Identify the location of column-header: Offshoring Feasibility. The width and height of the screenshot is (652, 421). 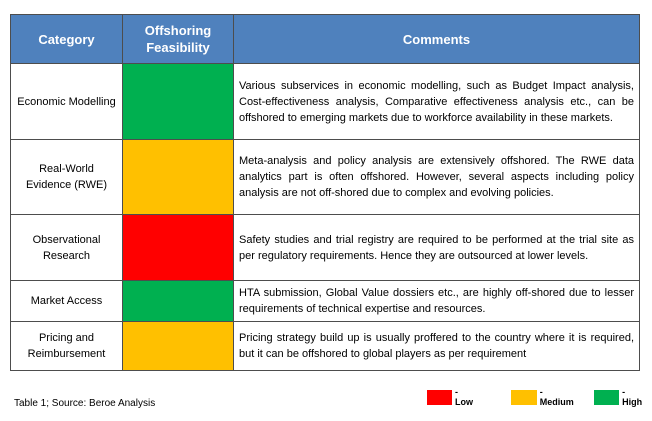
(178, 39).